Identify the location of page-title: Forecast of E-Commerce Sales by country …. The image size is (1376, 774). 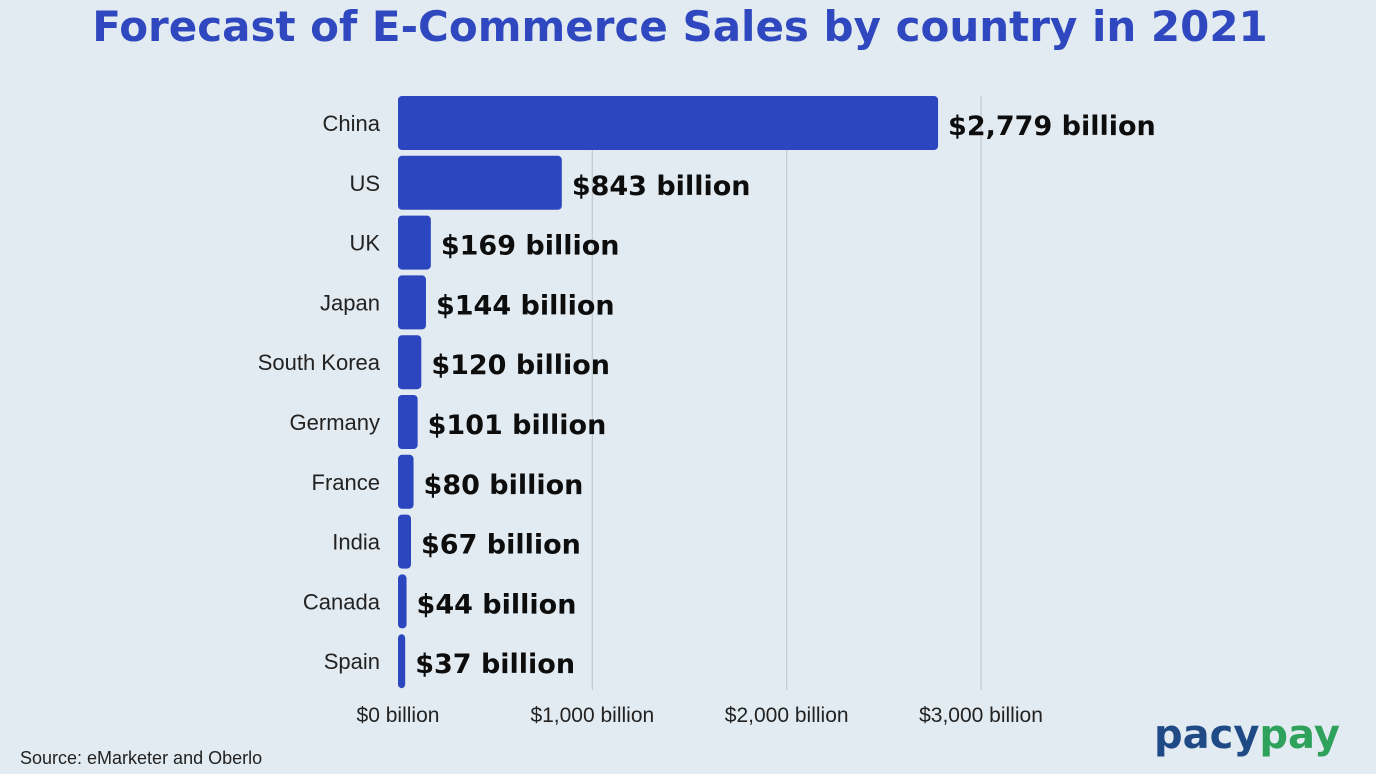
(680, 26).